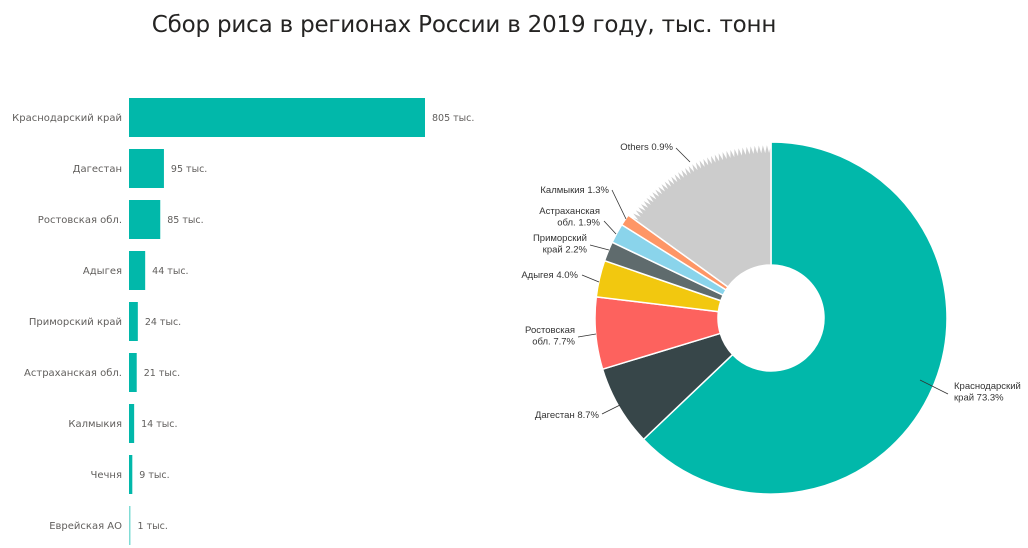 The height and width of the screenshot is (548, 1028). I want to click on bar-value-label: 9 тыс., so click(154, 475).